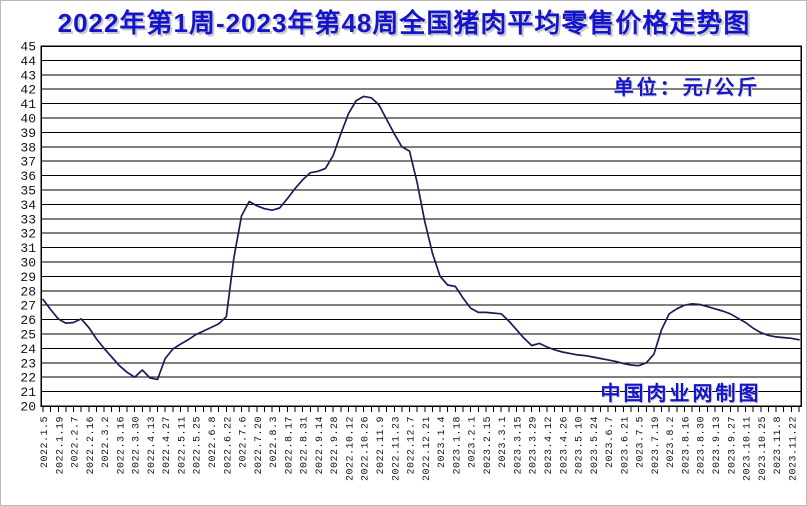  Describe the element at coordinates (687, 87) in the screenshot. I see `unit-label: 单位：元/公斤` at that location.